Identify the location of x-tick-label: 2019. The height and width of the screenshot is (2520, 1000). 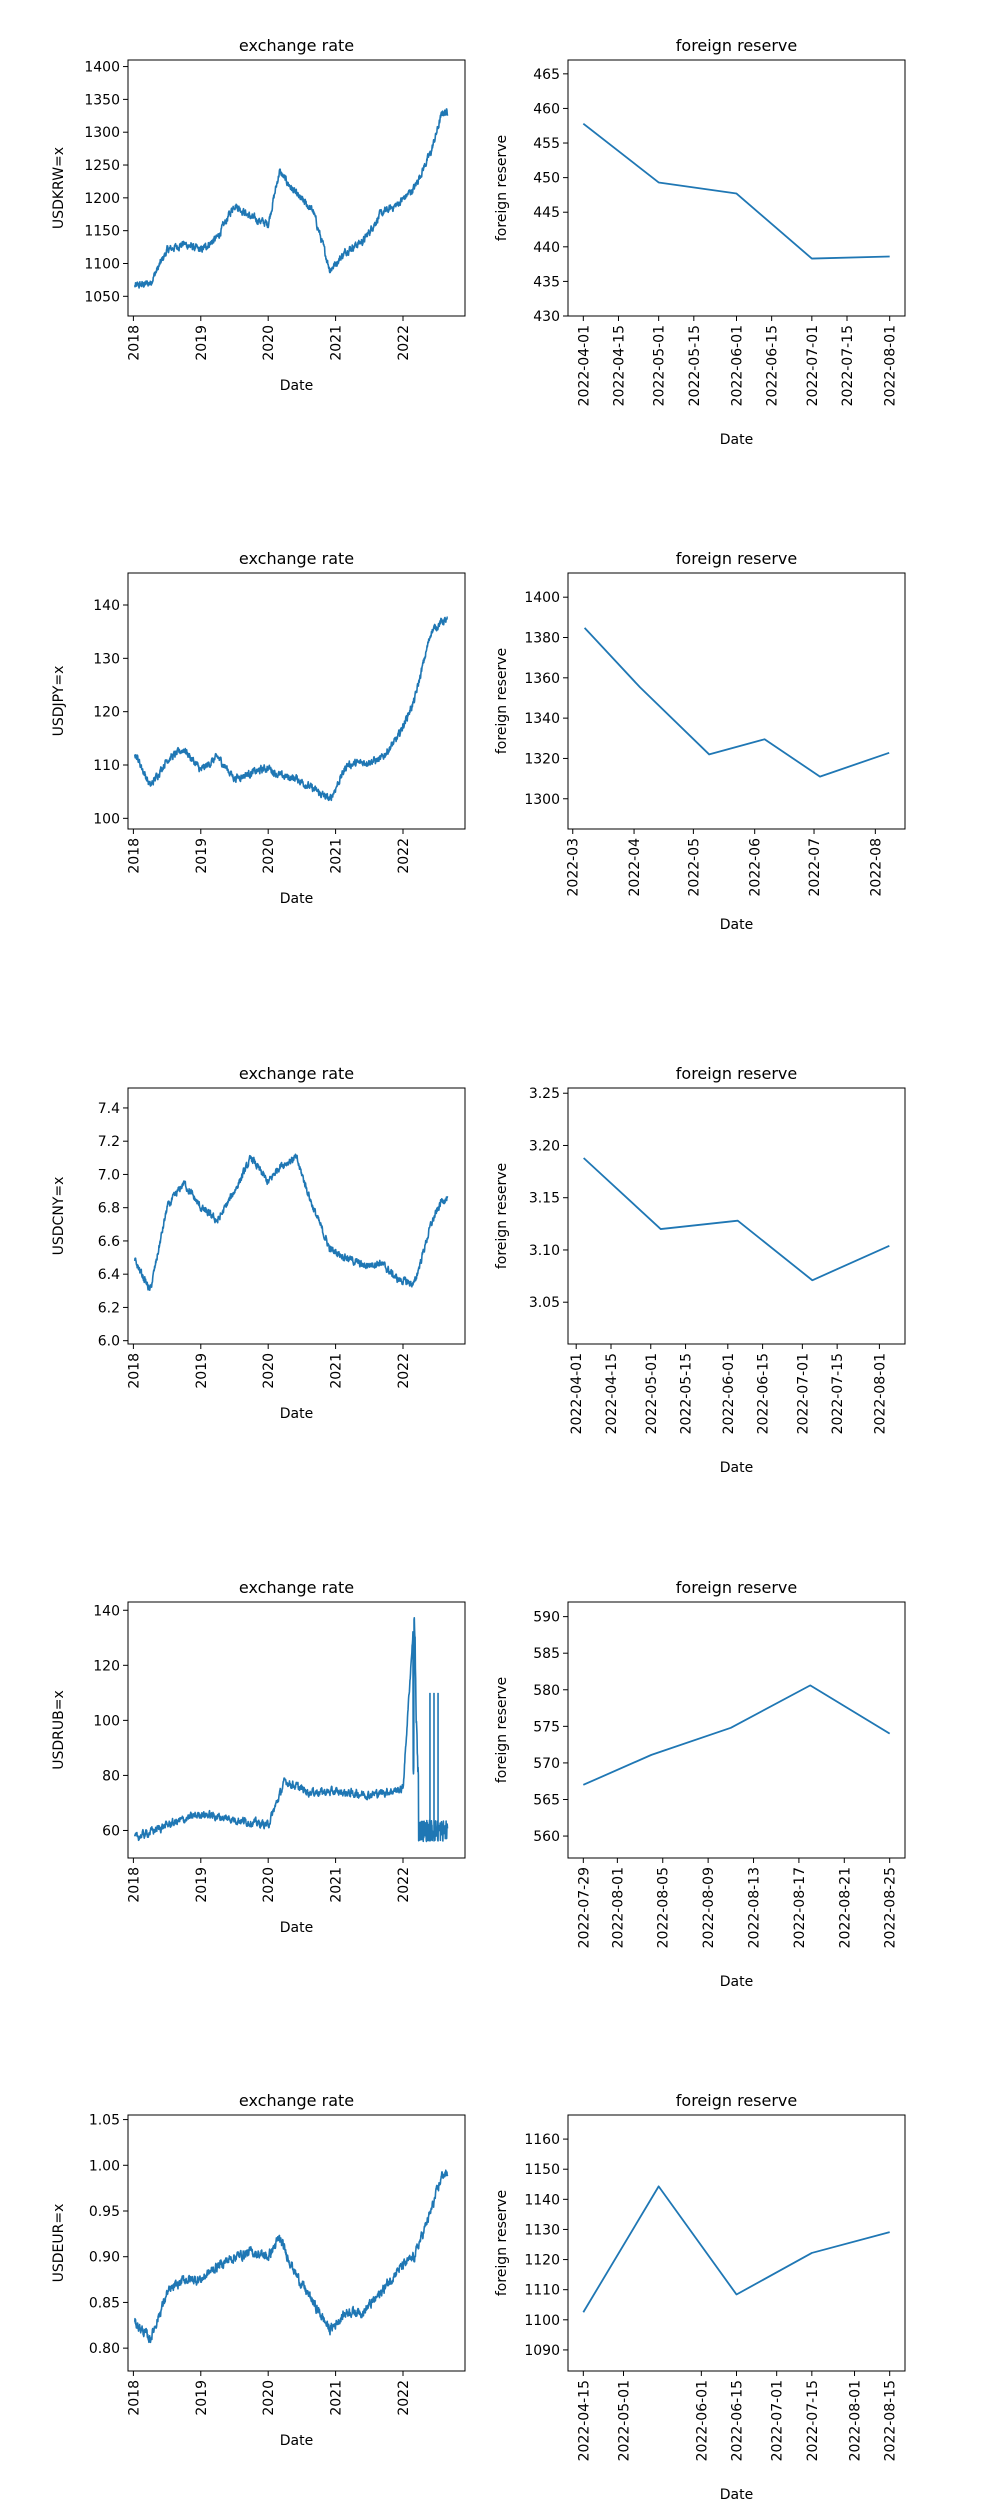
(202, 856).